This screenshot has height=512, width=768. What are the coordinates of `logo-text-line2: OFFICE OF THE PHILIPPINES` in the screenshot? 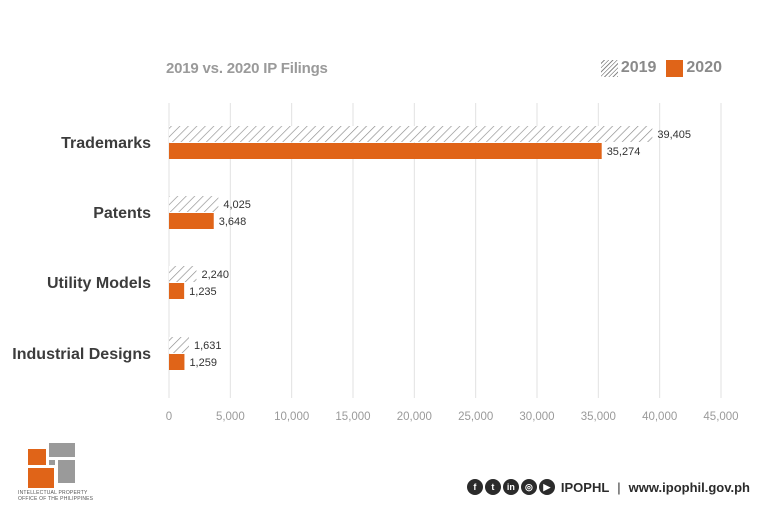 It's located at (55, 499).